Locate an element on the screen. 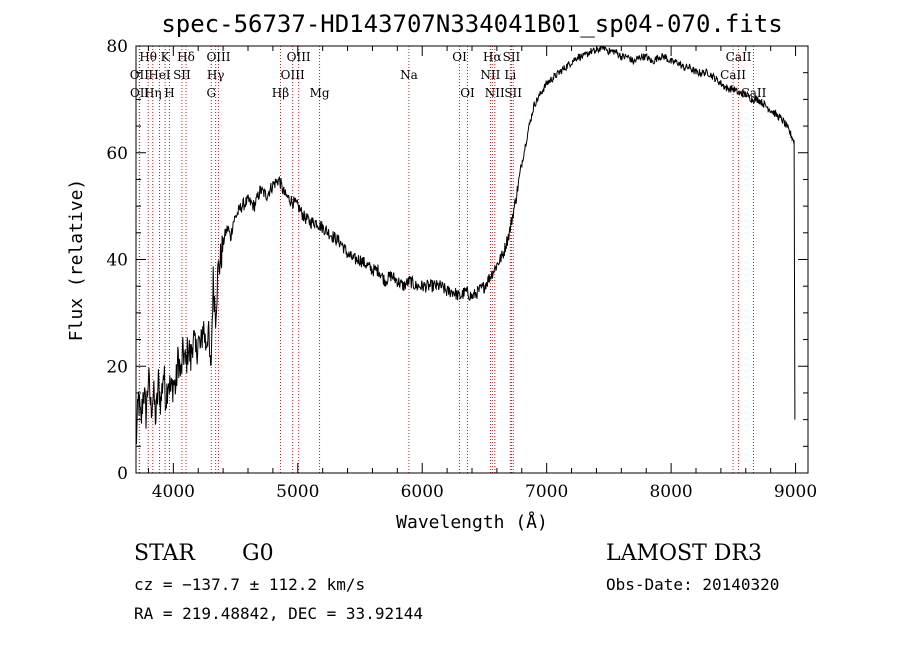 The height and width of the screenshot is (649, 900). coordinates: RA = 219.48842, DEC = 33.92144 is located at coordinates (278, 613).